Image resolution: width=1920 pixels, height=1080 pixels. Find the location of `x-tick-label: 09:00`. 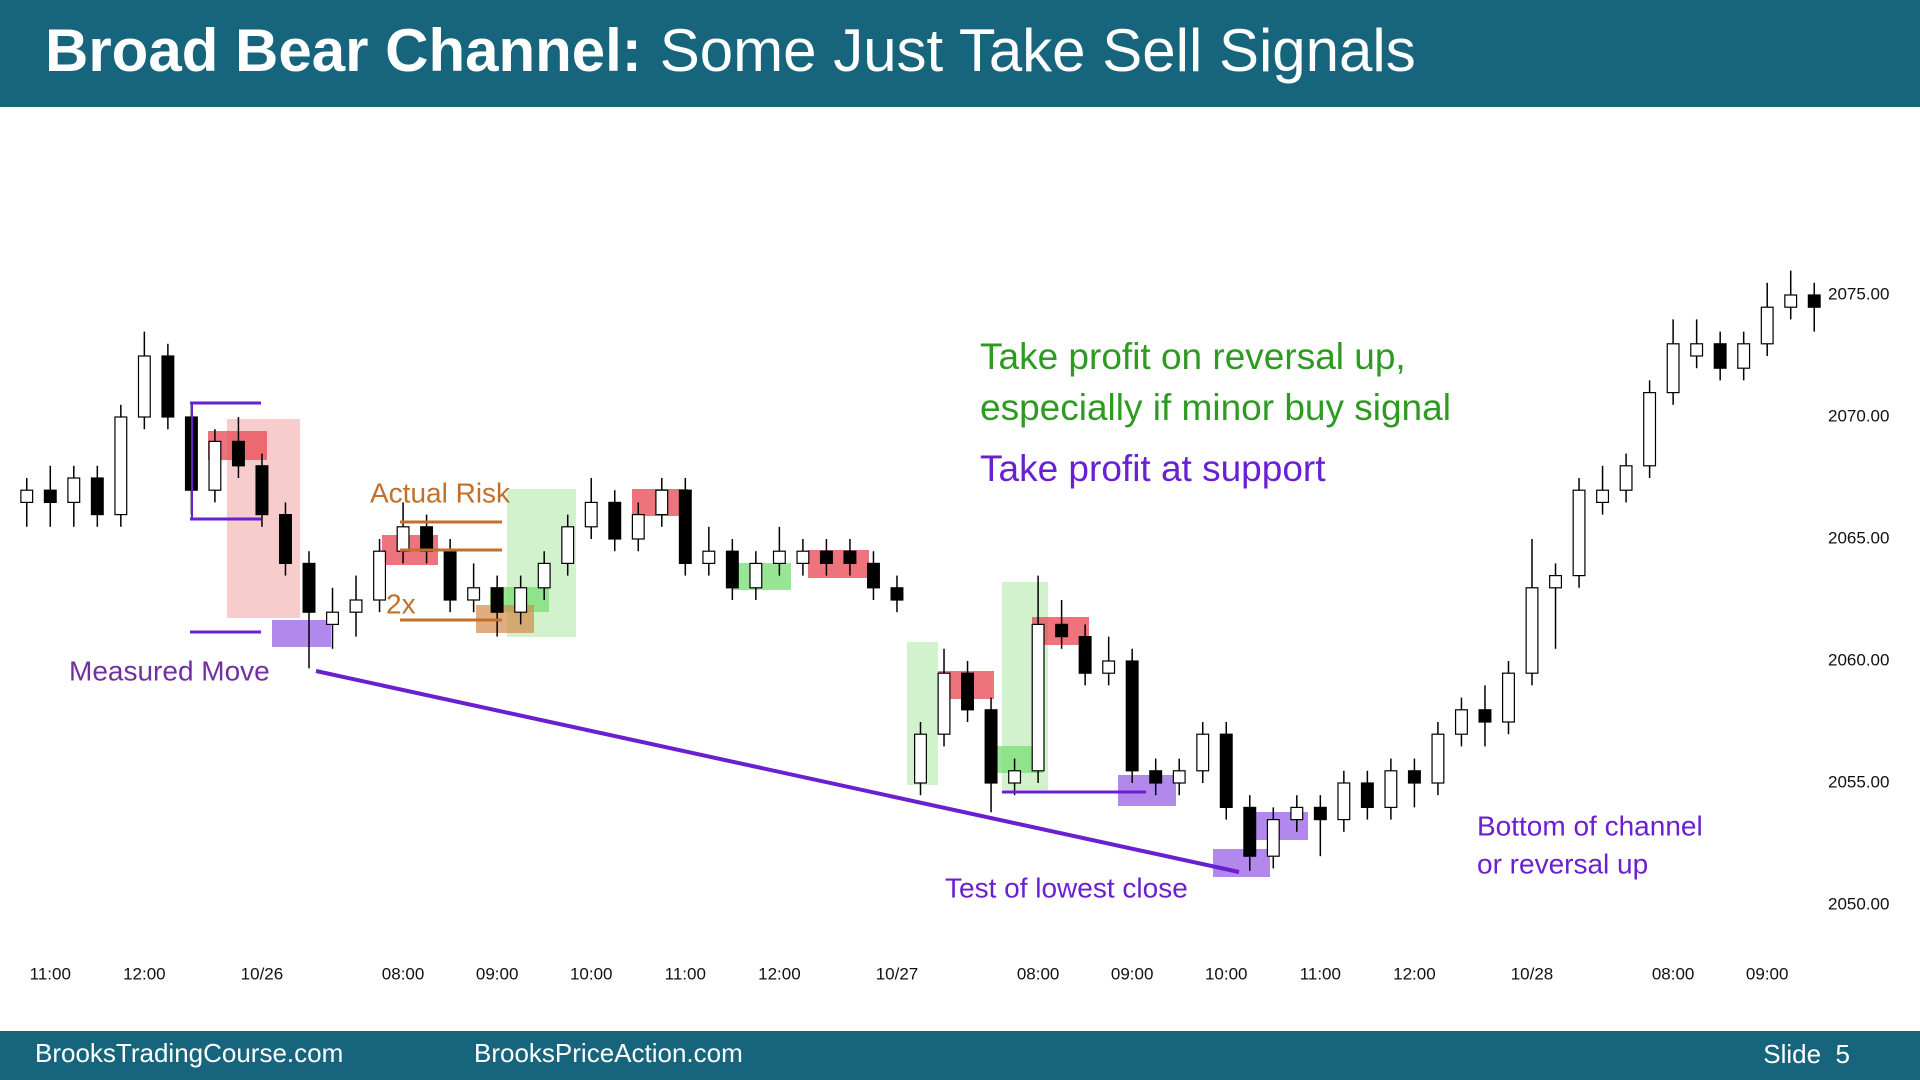

x-tick-label: 09:00 is located at coordinates (1132, 973).